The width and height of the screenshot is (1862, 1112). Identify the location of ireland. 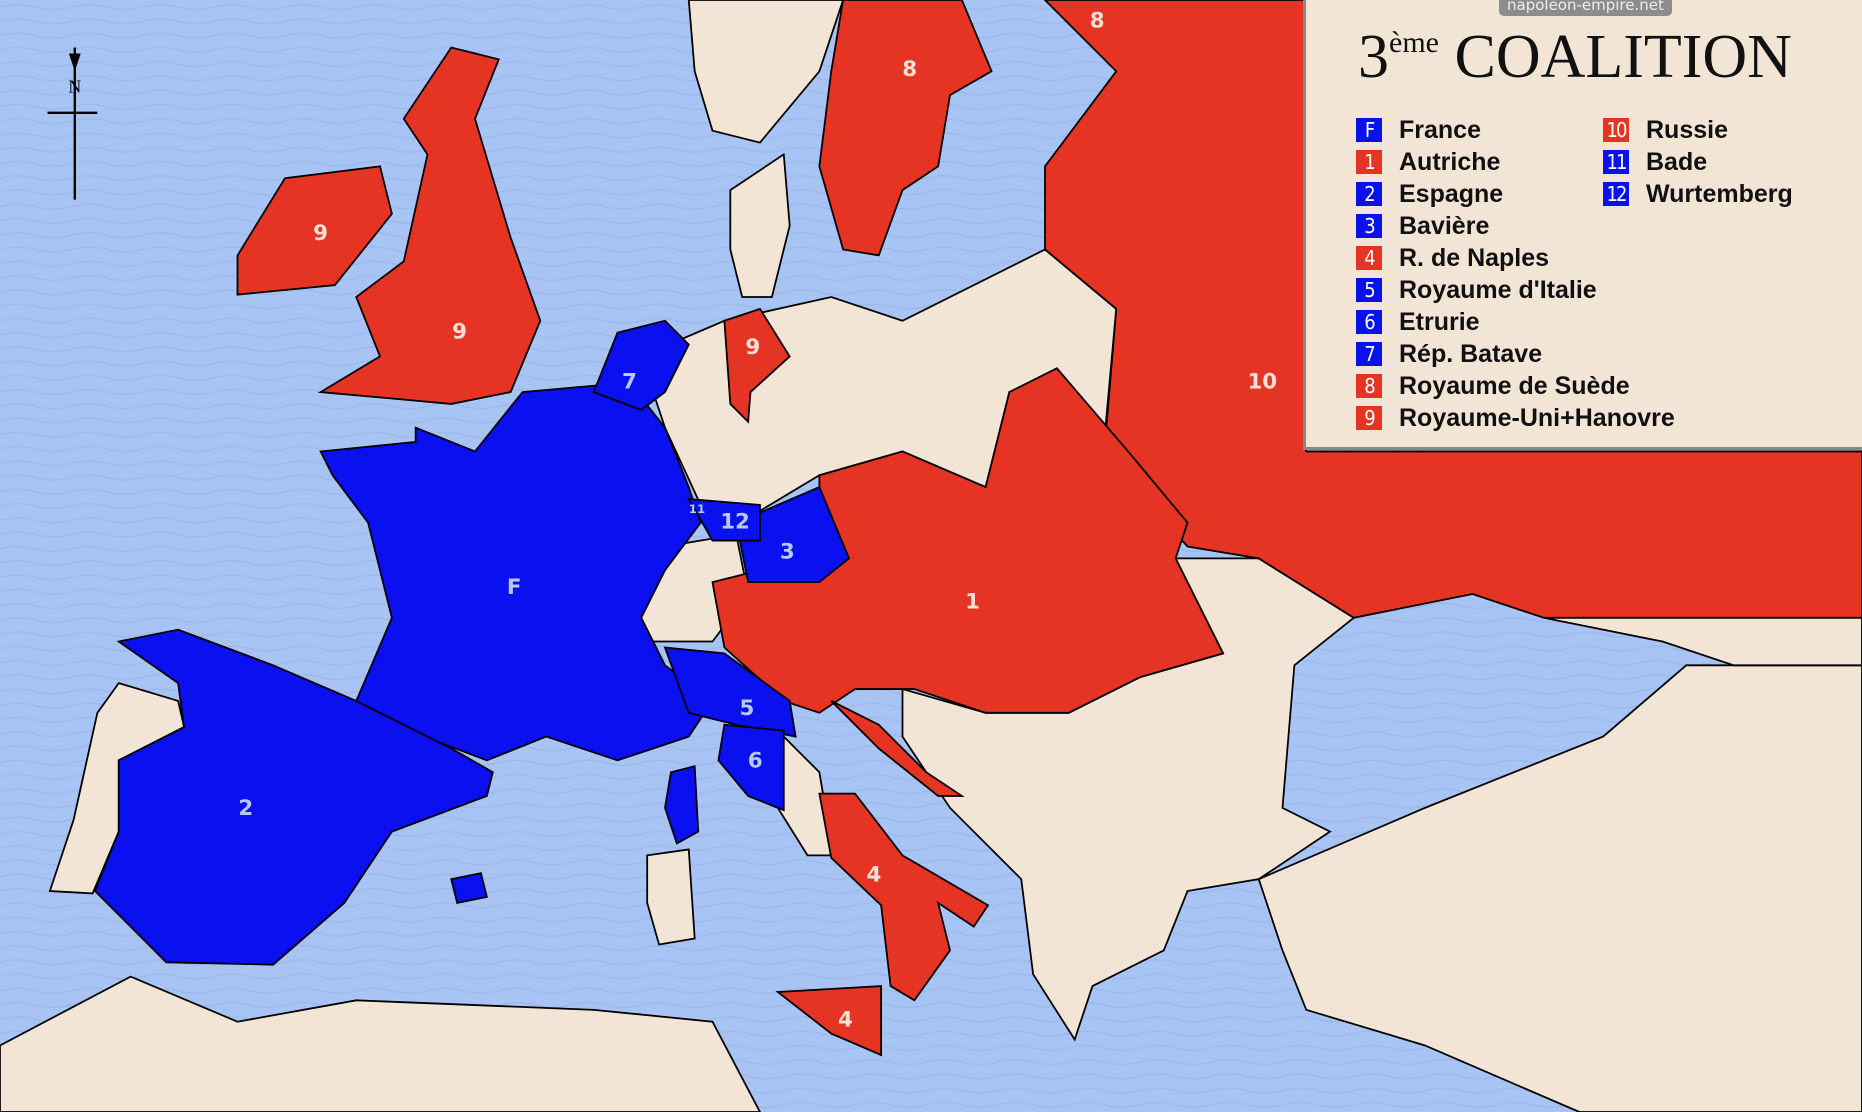
(314, 230).